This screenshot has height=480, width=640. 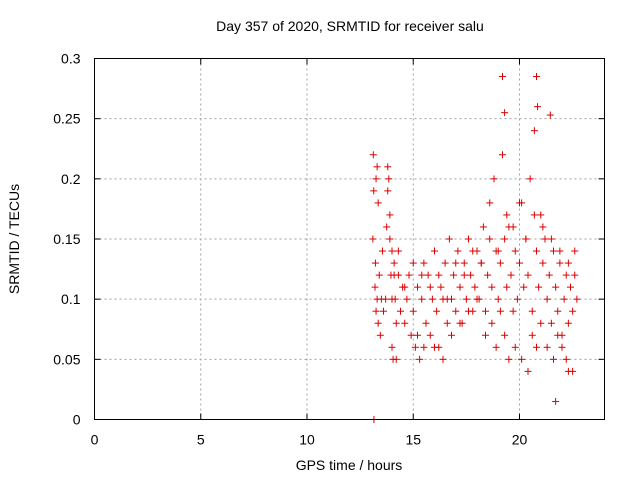 I want to click on y-tick-label: 0.25, so click(x=66, y=119).